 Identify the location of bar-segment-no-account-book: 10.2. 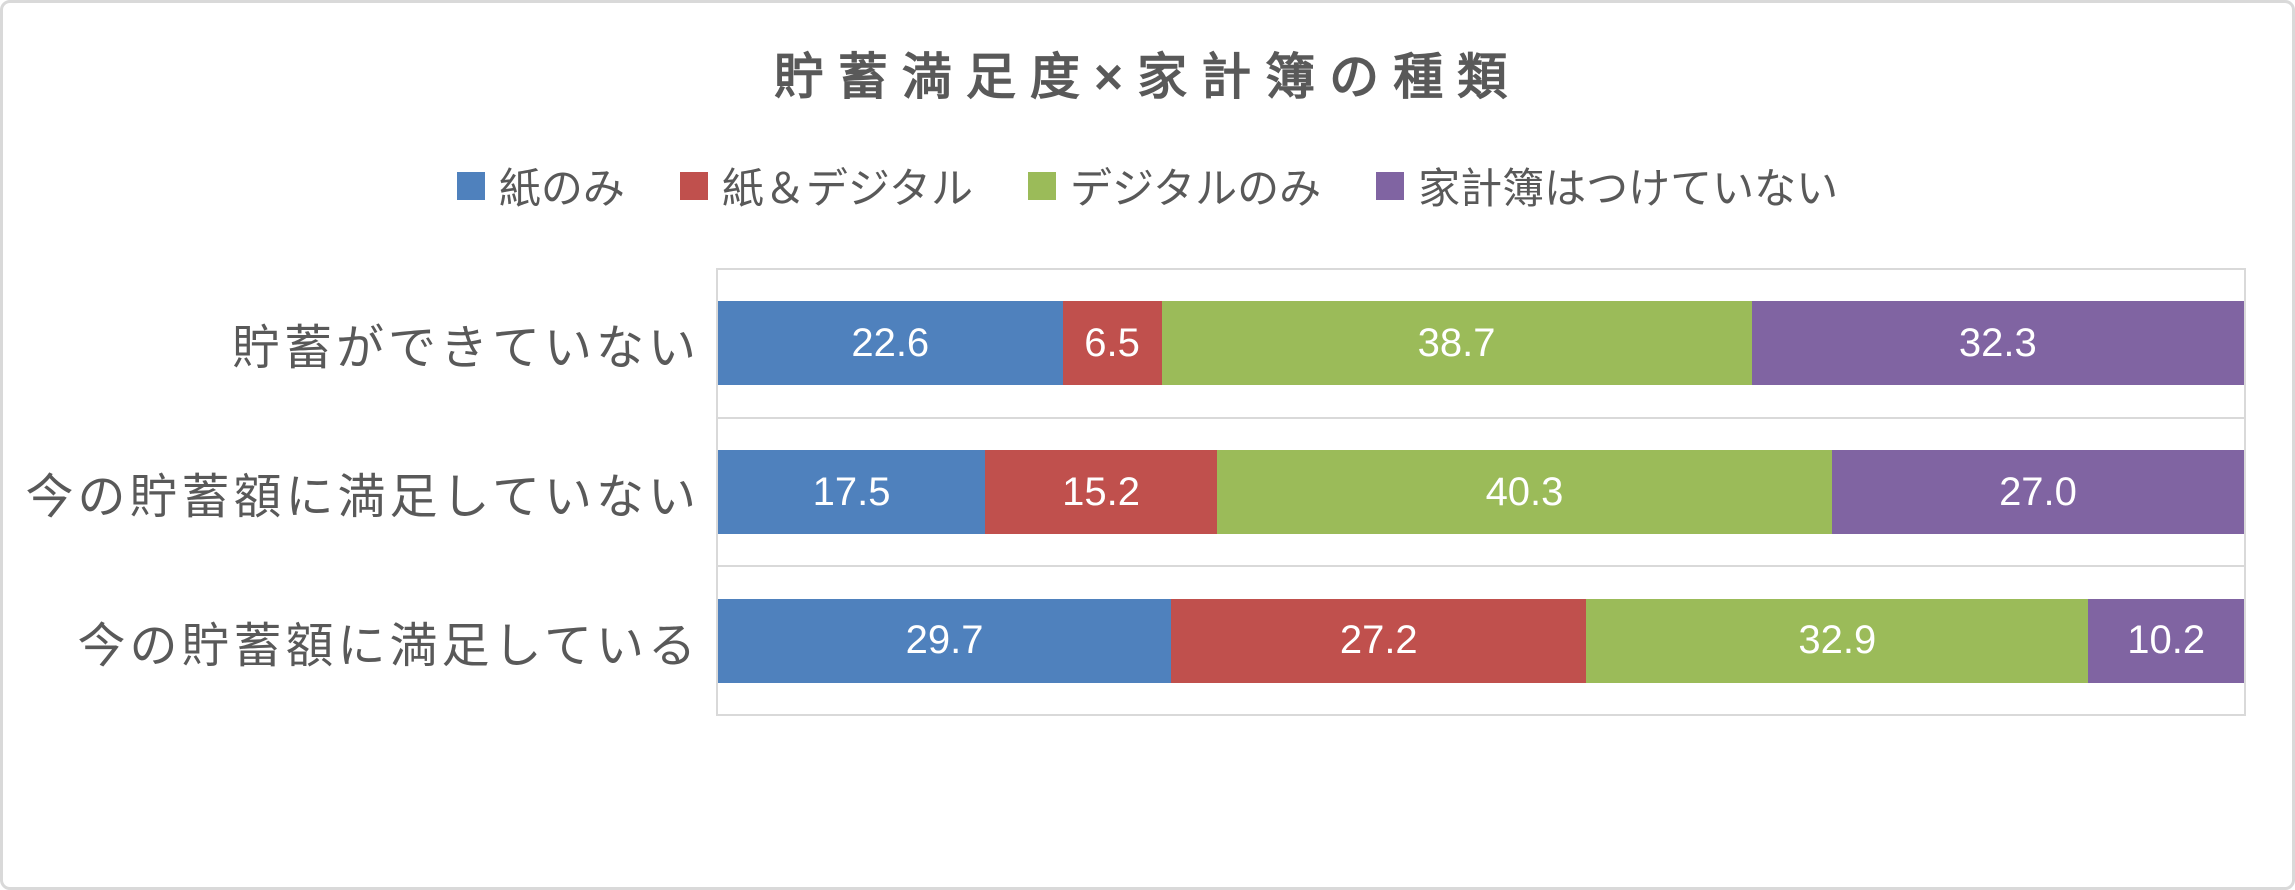
(2166, 640).